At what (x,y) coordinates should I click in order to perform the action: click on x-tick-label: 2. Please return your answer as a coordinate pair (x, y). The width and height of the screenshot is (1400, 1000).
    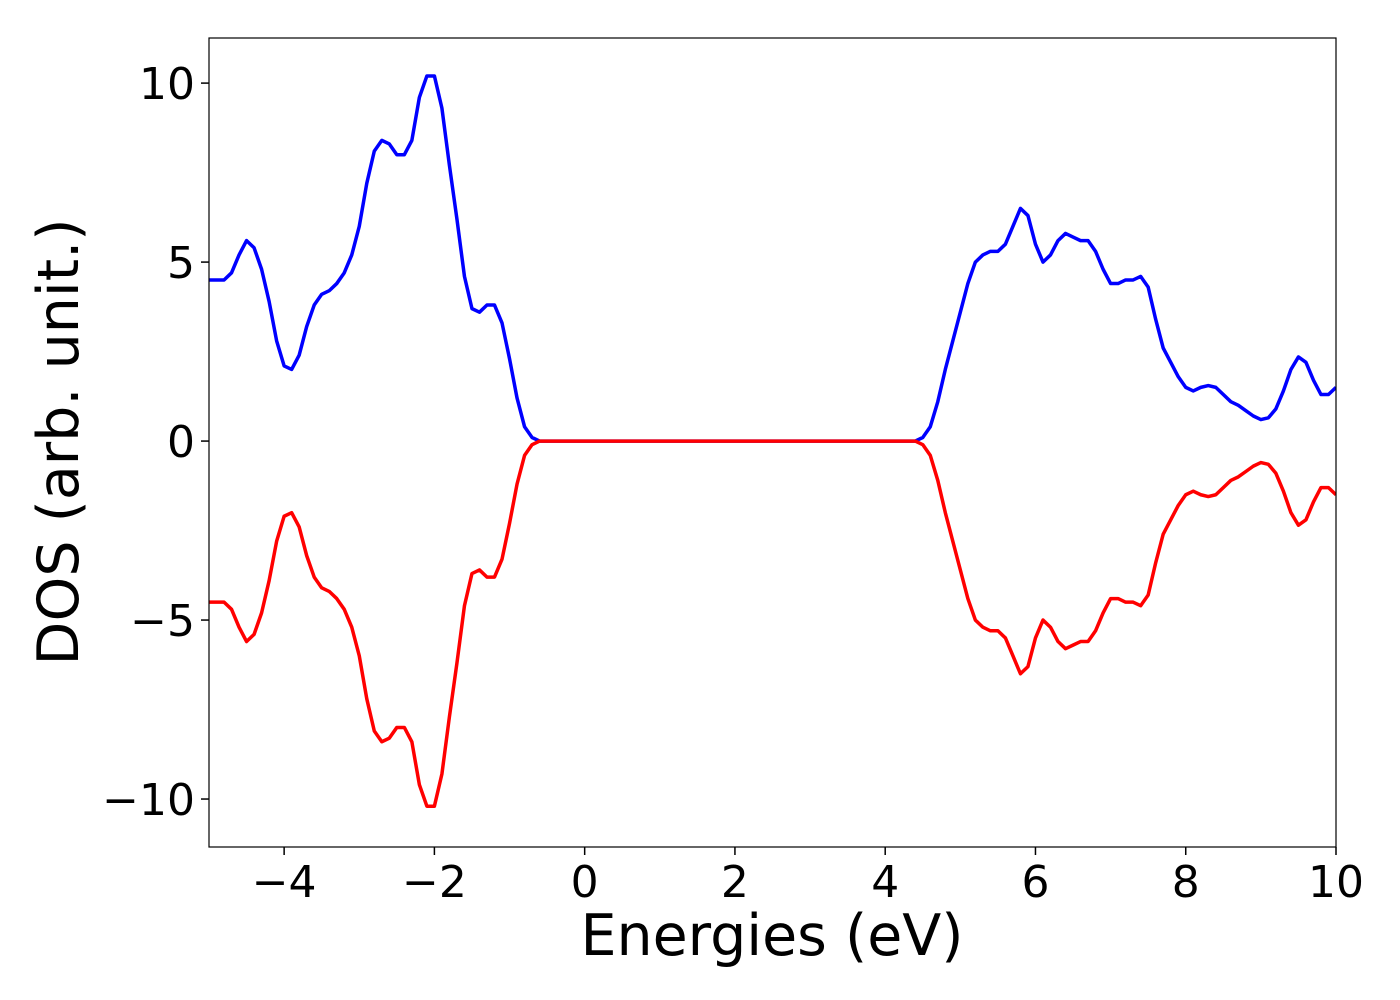
    Looking at the image, I should click on (735, 882).